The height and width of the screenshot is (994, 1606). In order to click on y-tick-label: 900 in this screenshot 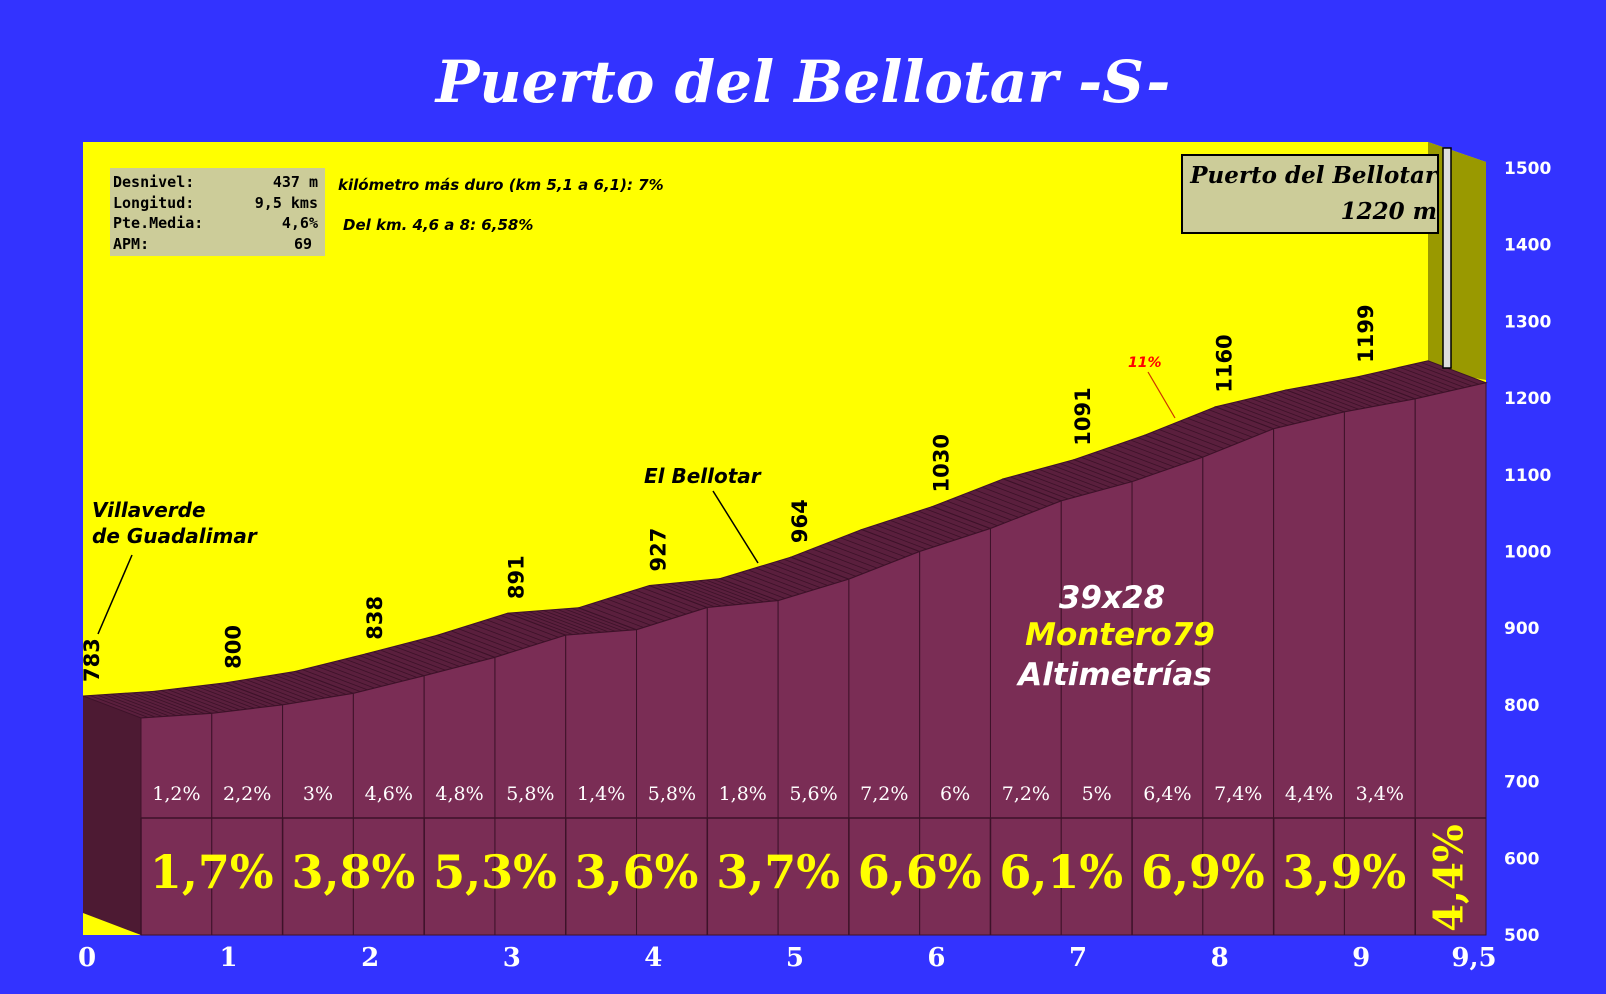, I will do `click(1522, 629)`.